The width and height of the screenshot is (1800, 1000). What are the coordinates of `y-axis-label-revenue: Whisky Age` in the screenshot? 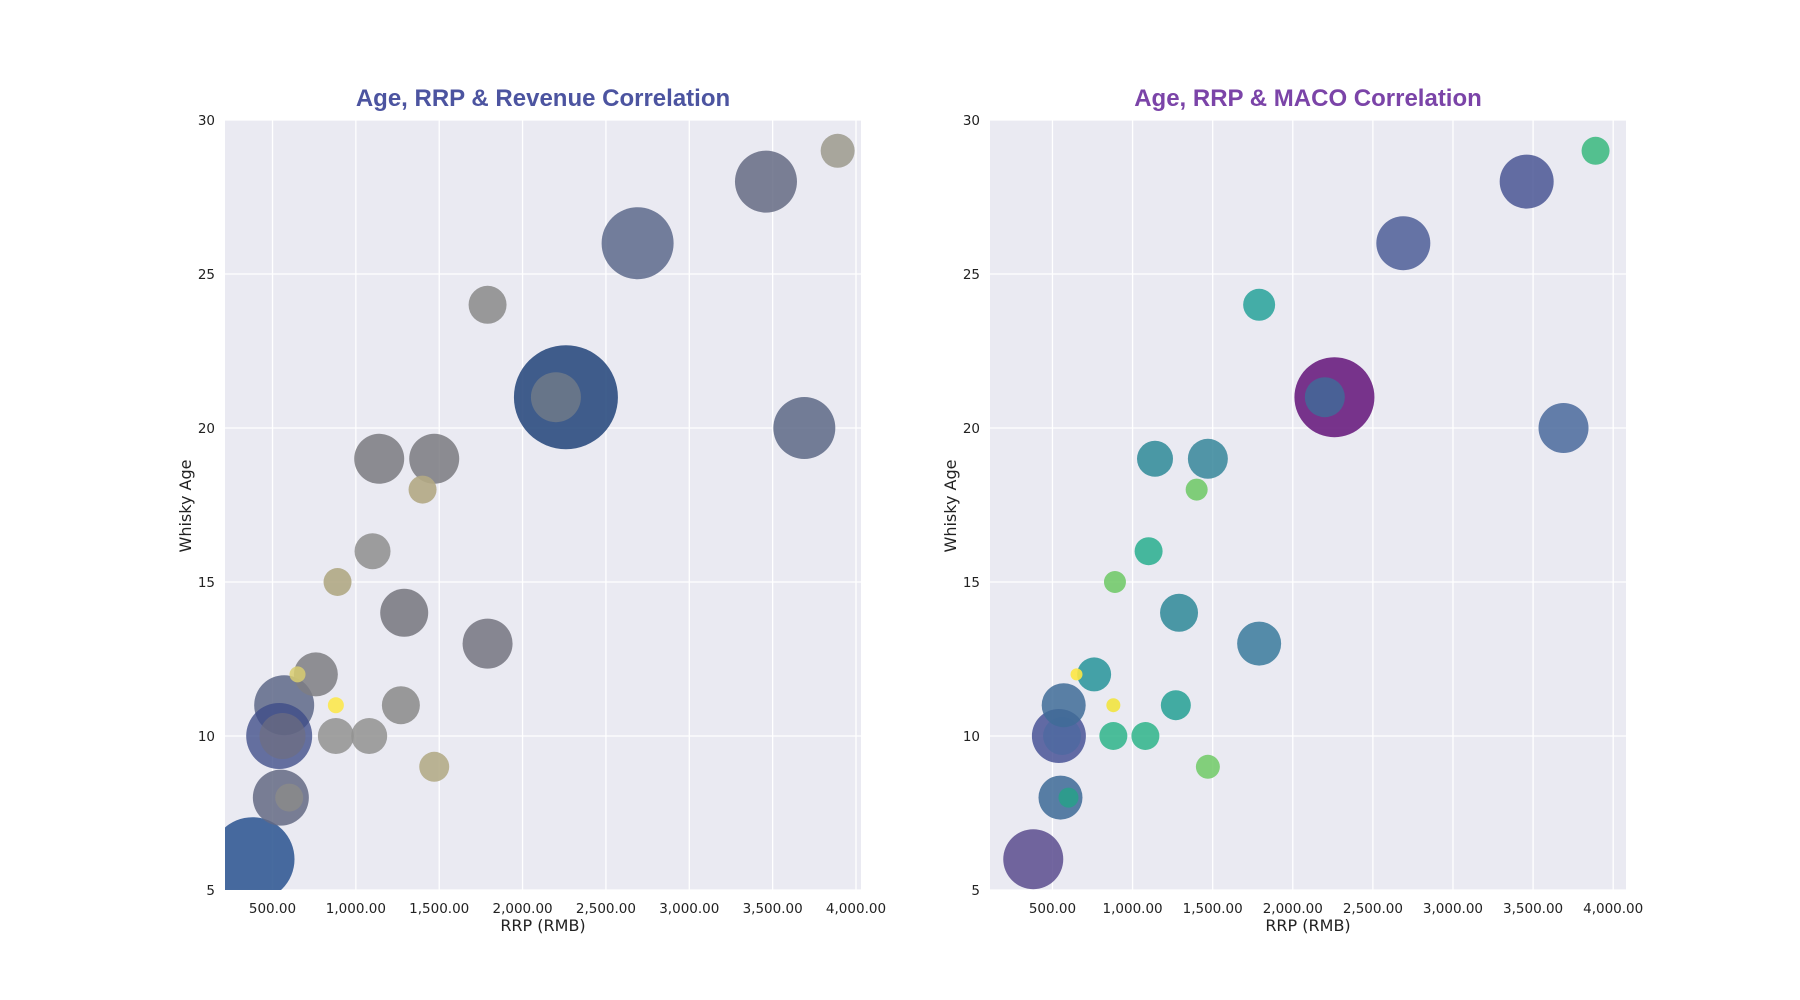 It's located at (185, 506).